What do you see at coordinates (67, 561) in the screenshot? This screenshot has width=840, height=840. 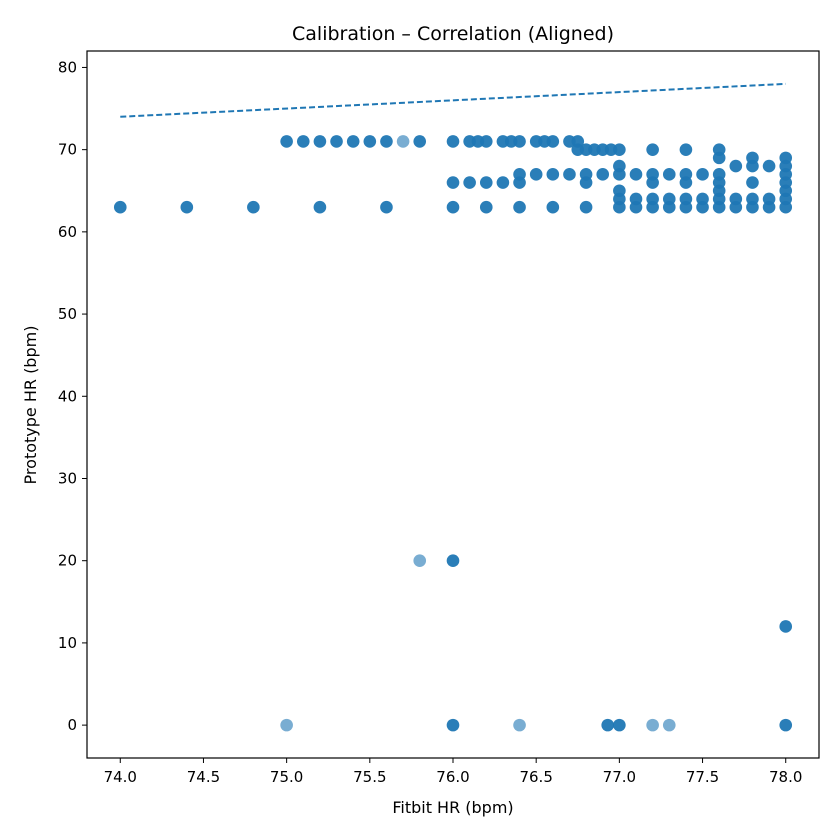 I see `y-tick-label: 20` at bounding box center [67, 561].